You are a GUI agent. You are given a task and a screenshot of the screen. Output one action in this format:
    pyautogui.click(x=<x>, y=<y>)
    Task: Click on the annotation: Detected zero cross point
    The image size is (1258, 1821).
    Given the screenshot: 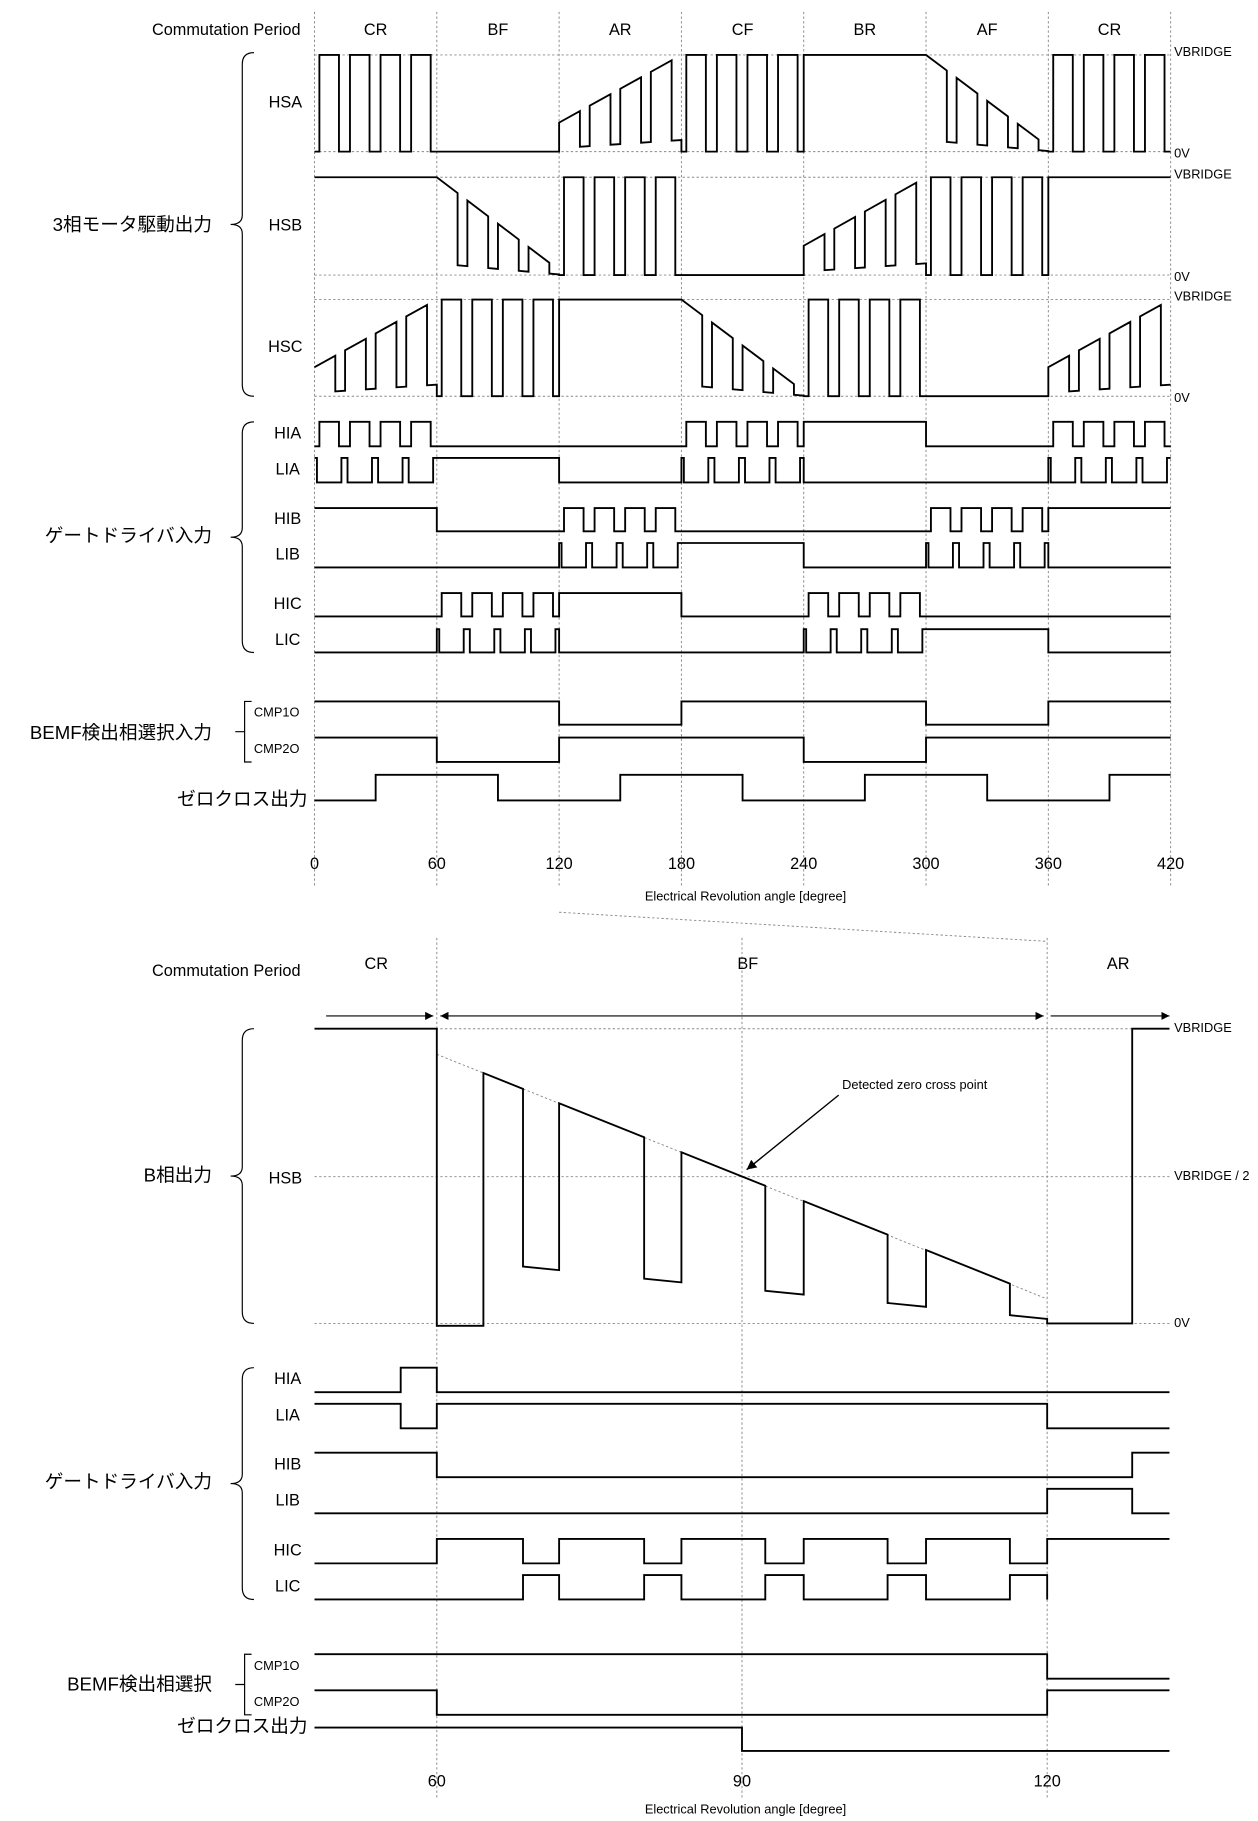 What is the action you would take?
    pyautogui.click(x=915, y=1084)
    